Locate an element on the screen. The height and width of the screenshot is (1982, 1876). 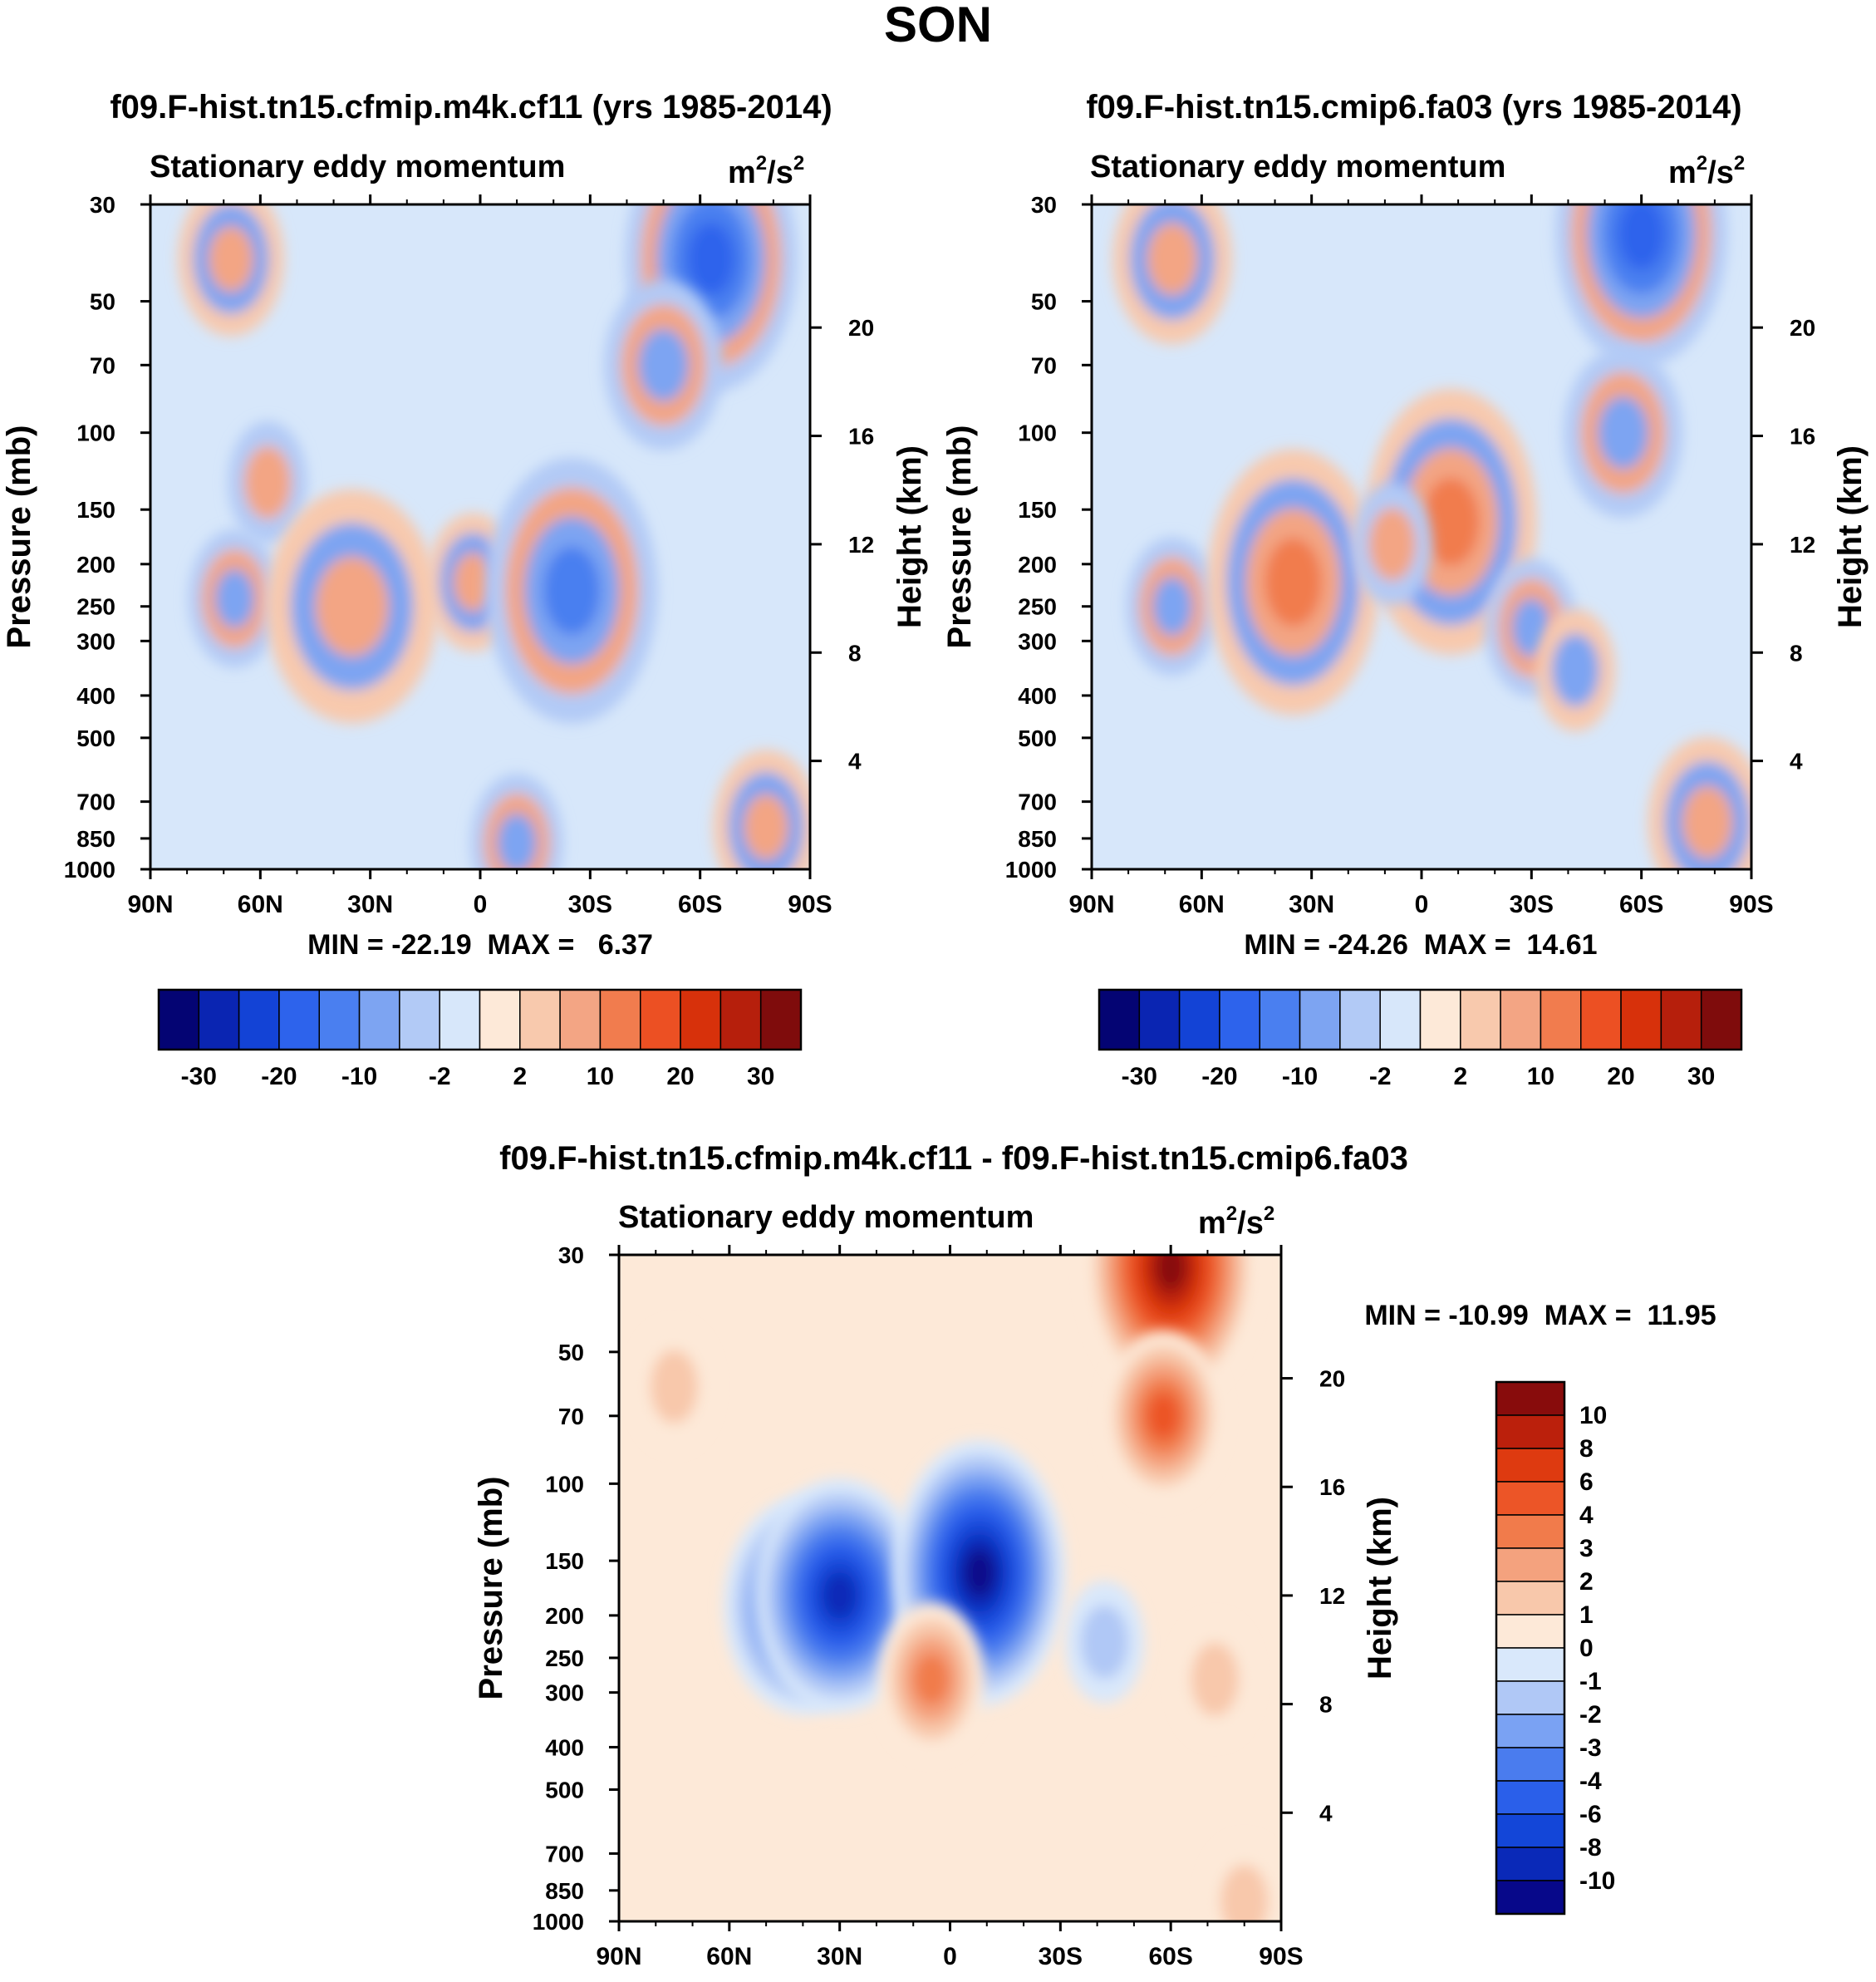
panel-right-ylabel: Pressure (mb) is located at coordinates (960, 537).